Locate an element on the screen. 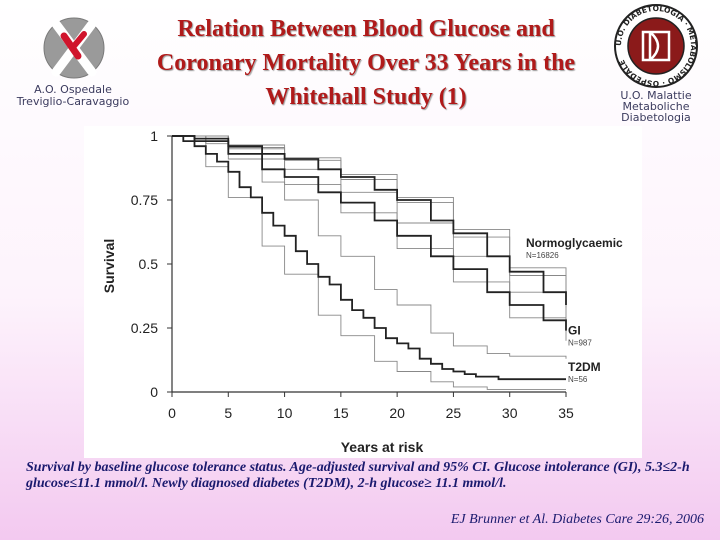  y-tick-label: 0.5 is located at coordinates (149, 264).